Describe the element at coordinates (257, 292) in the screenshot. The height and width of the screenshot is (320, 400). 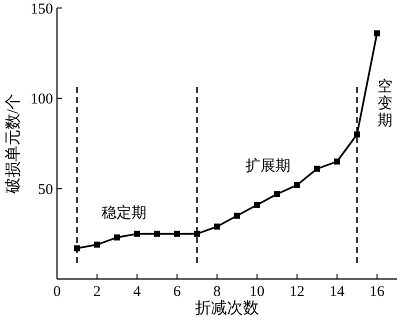
I see `x-tick-label: 10` at that location.